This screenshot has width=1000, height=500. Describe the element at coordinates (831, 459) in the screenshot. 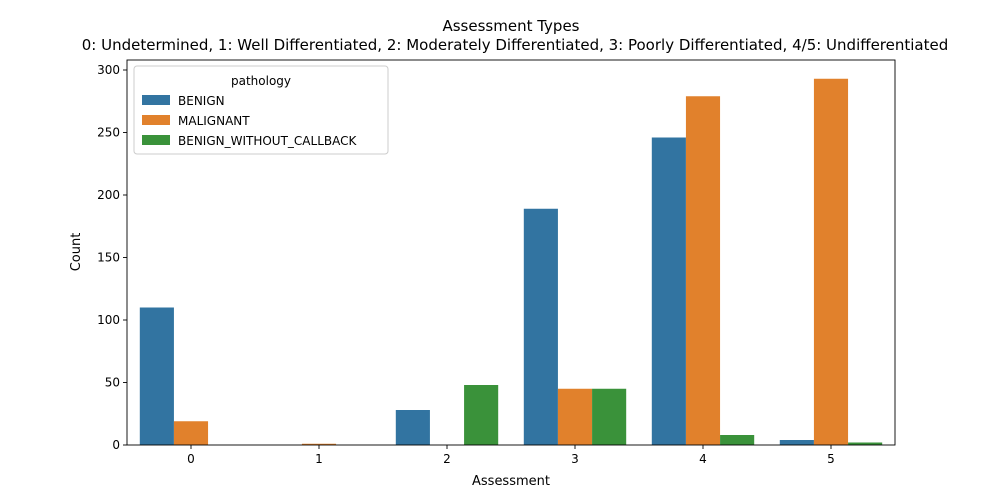

I see `x-tick-label: 5` at that location.